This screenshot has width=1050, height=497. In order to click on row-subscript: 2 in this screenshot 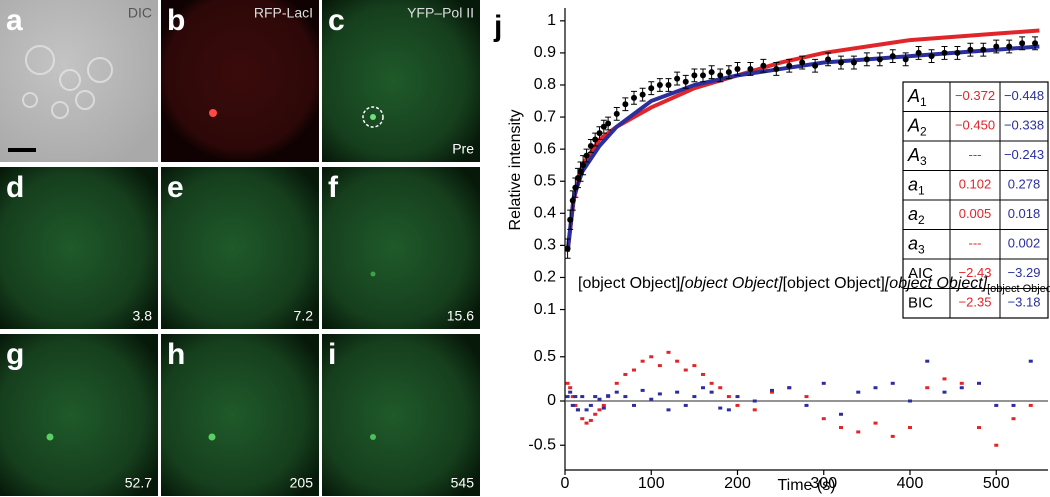, I will do `click(921, 220)`.